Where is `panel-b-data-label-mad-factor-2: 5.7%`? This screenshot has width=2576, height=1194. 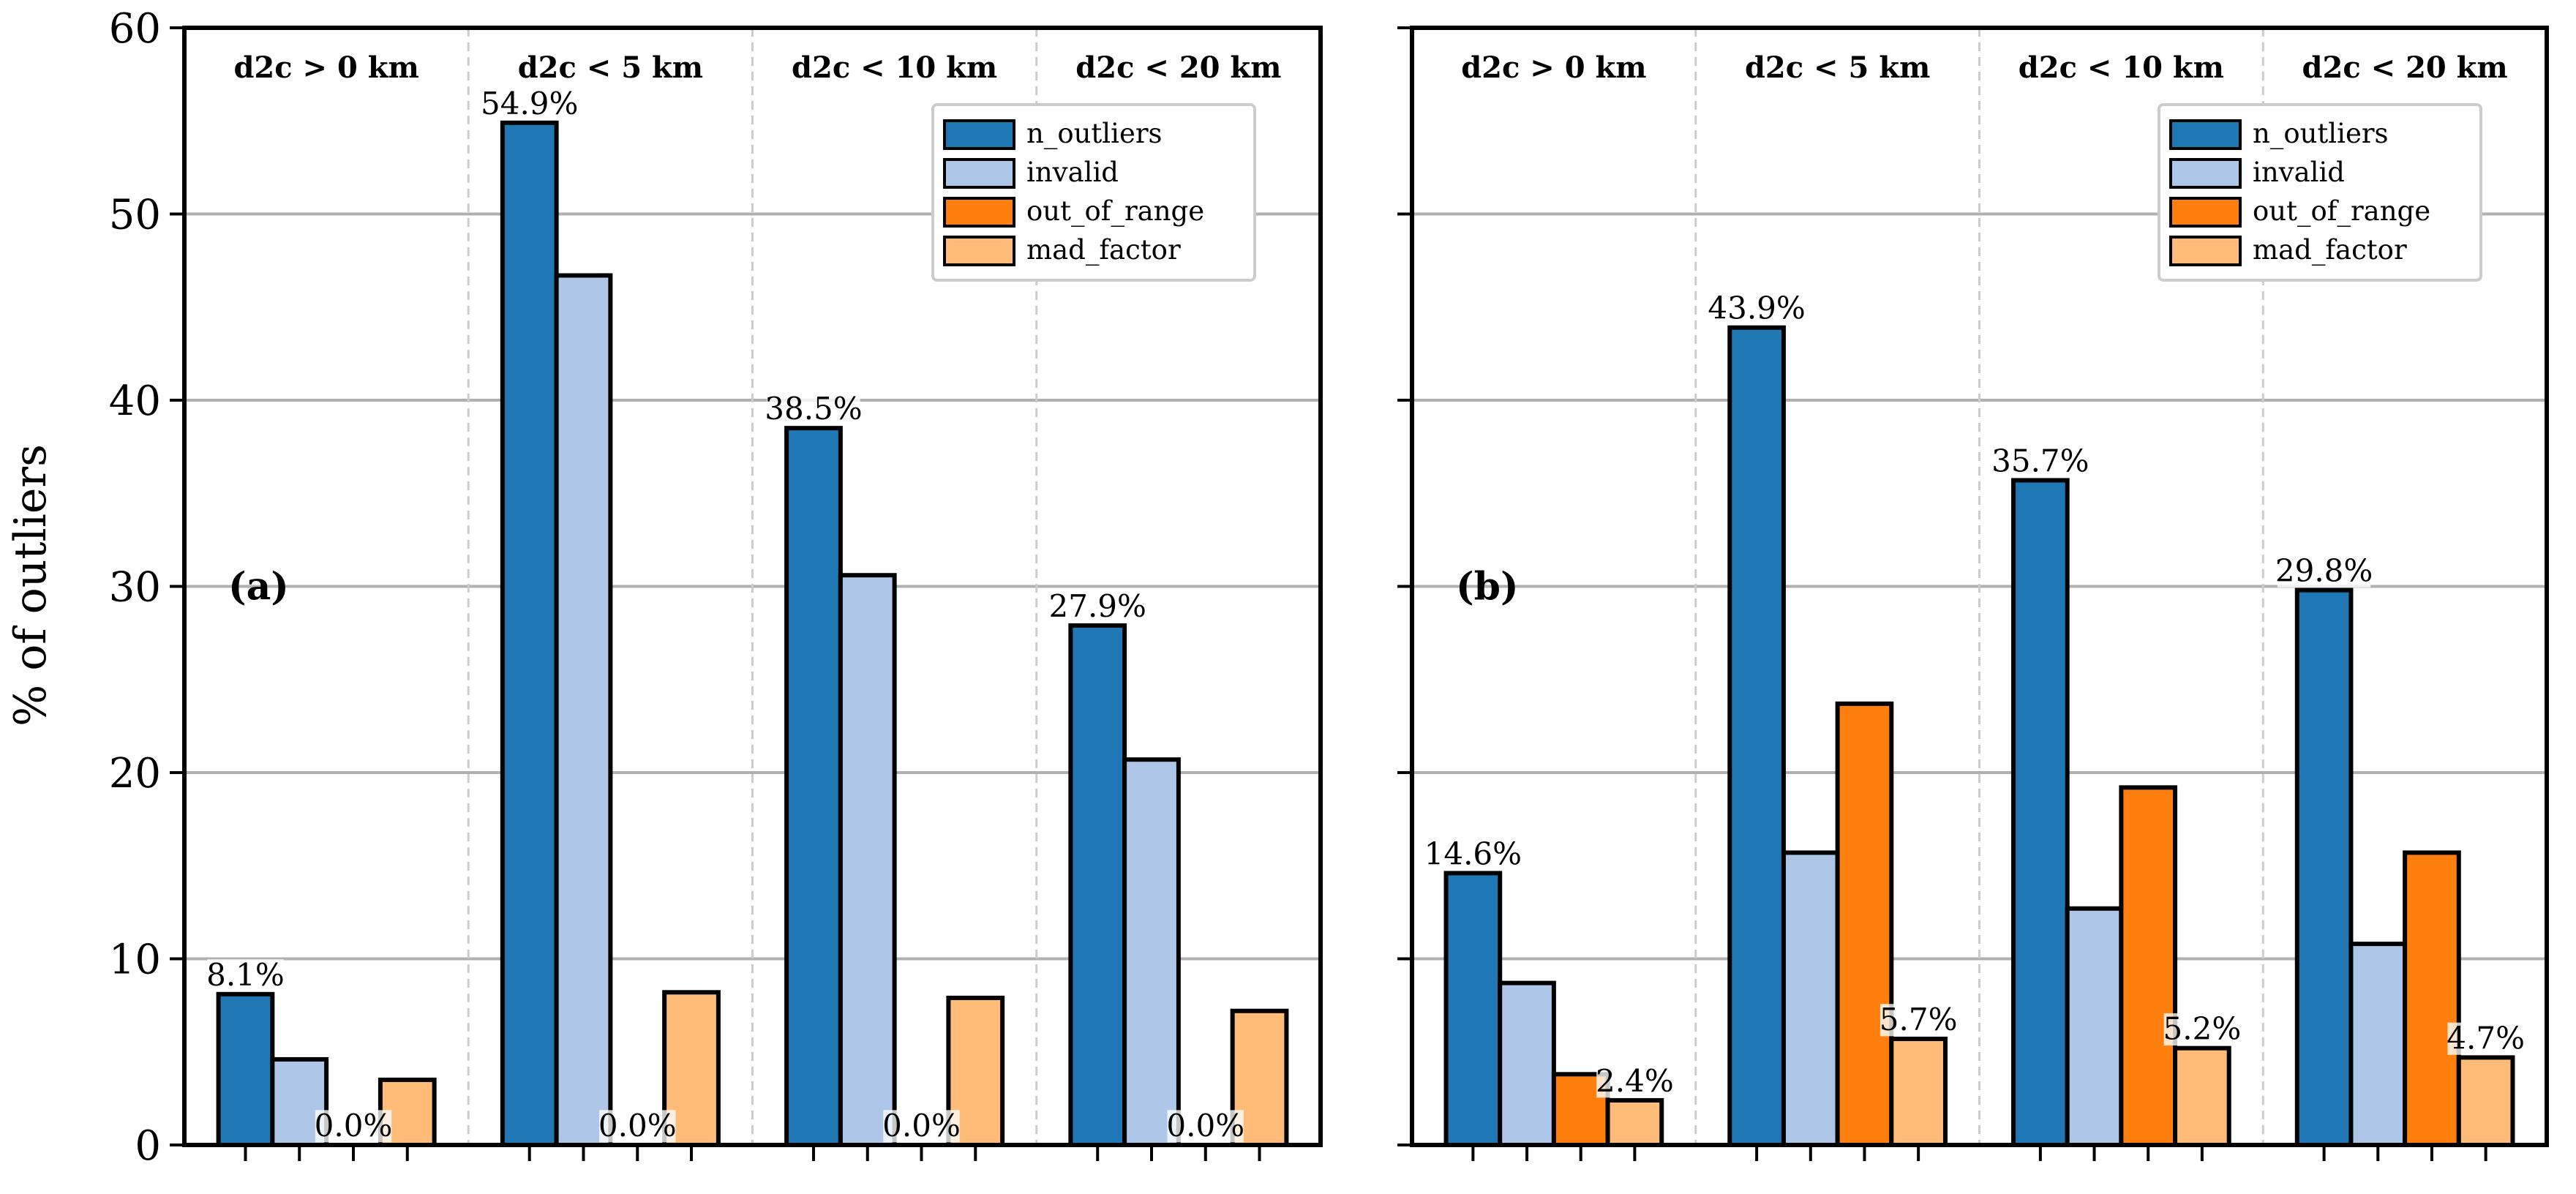
panel-b-data-label-mad-factor-2: 5.7% is located at coordinates (1919, 1019).